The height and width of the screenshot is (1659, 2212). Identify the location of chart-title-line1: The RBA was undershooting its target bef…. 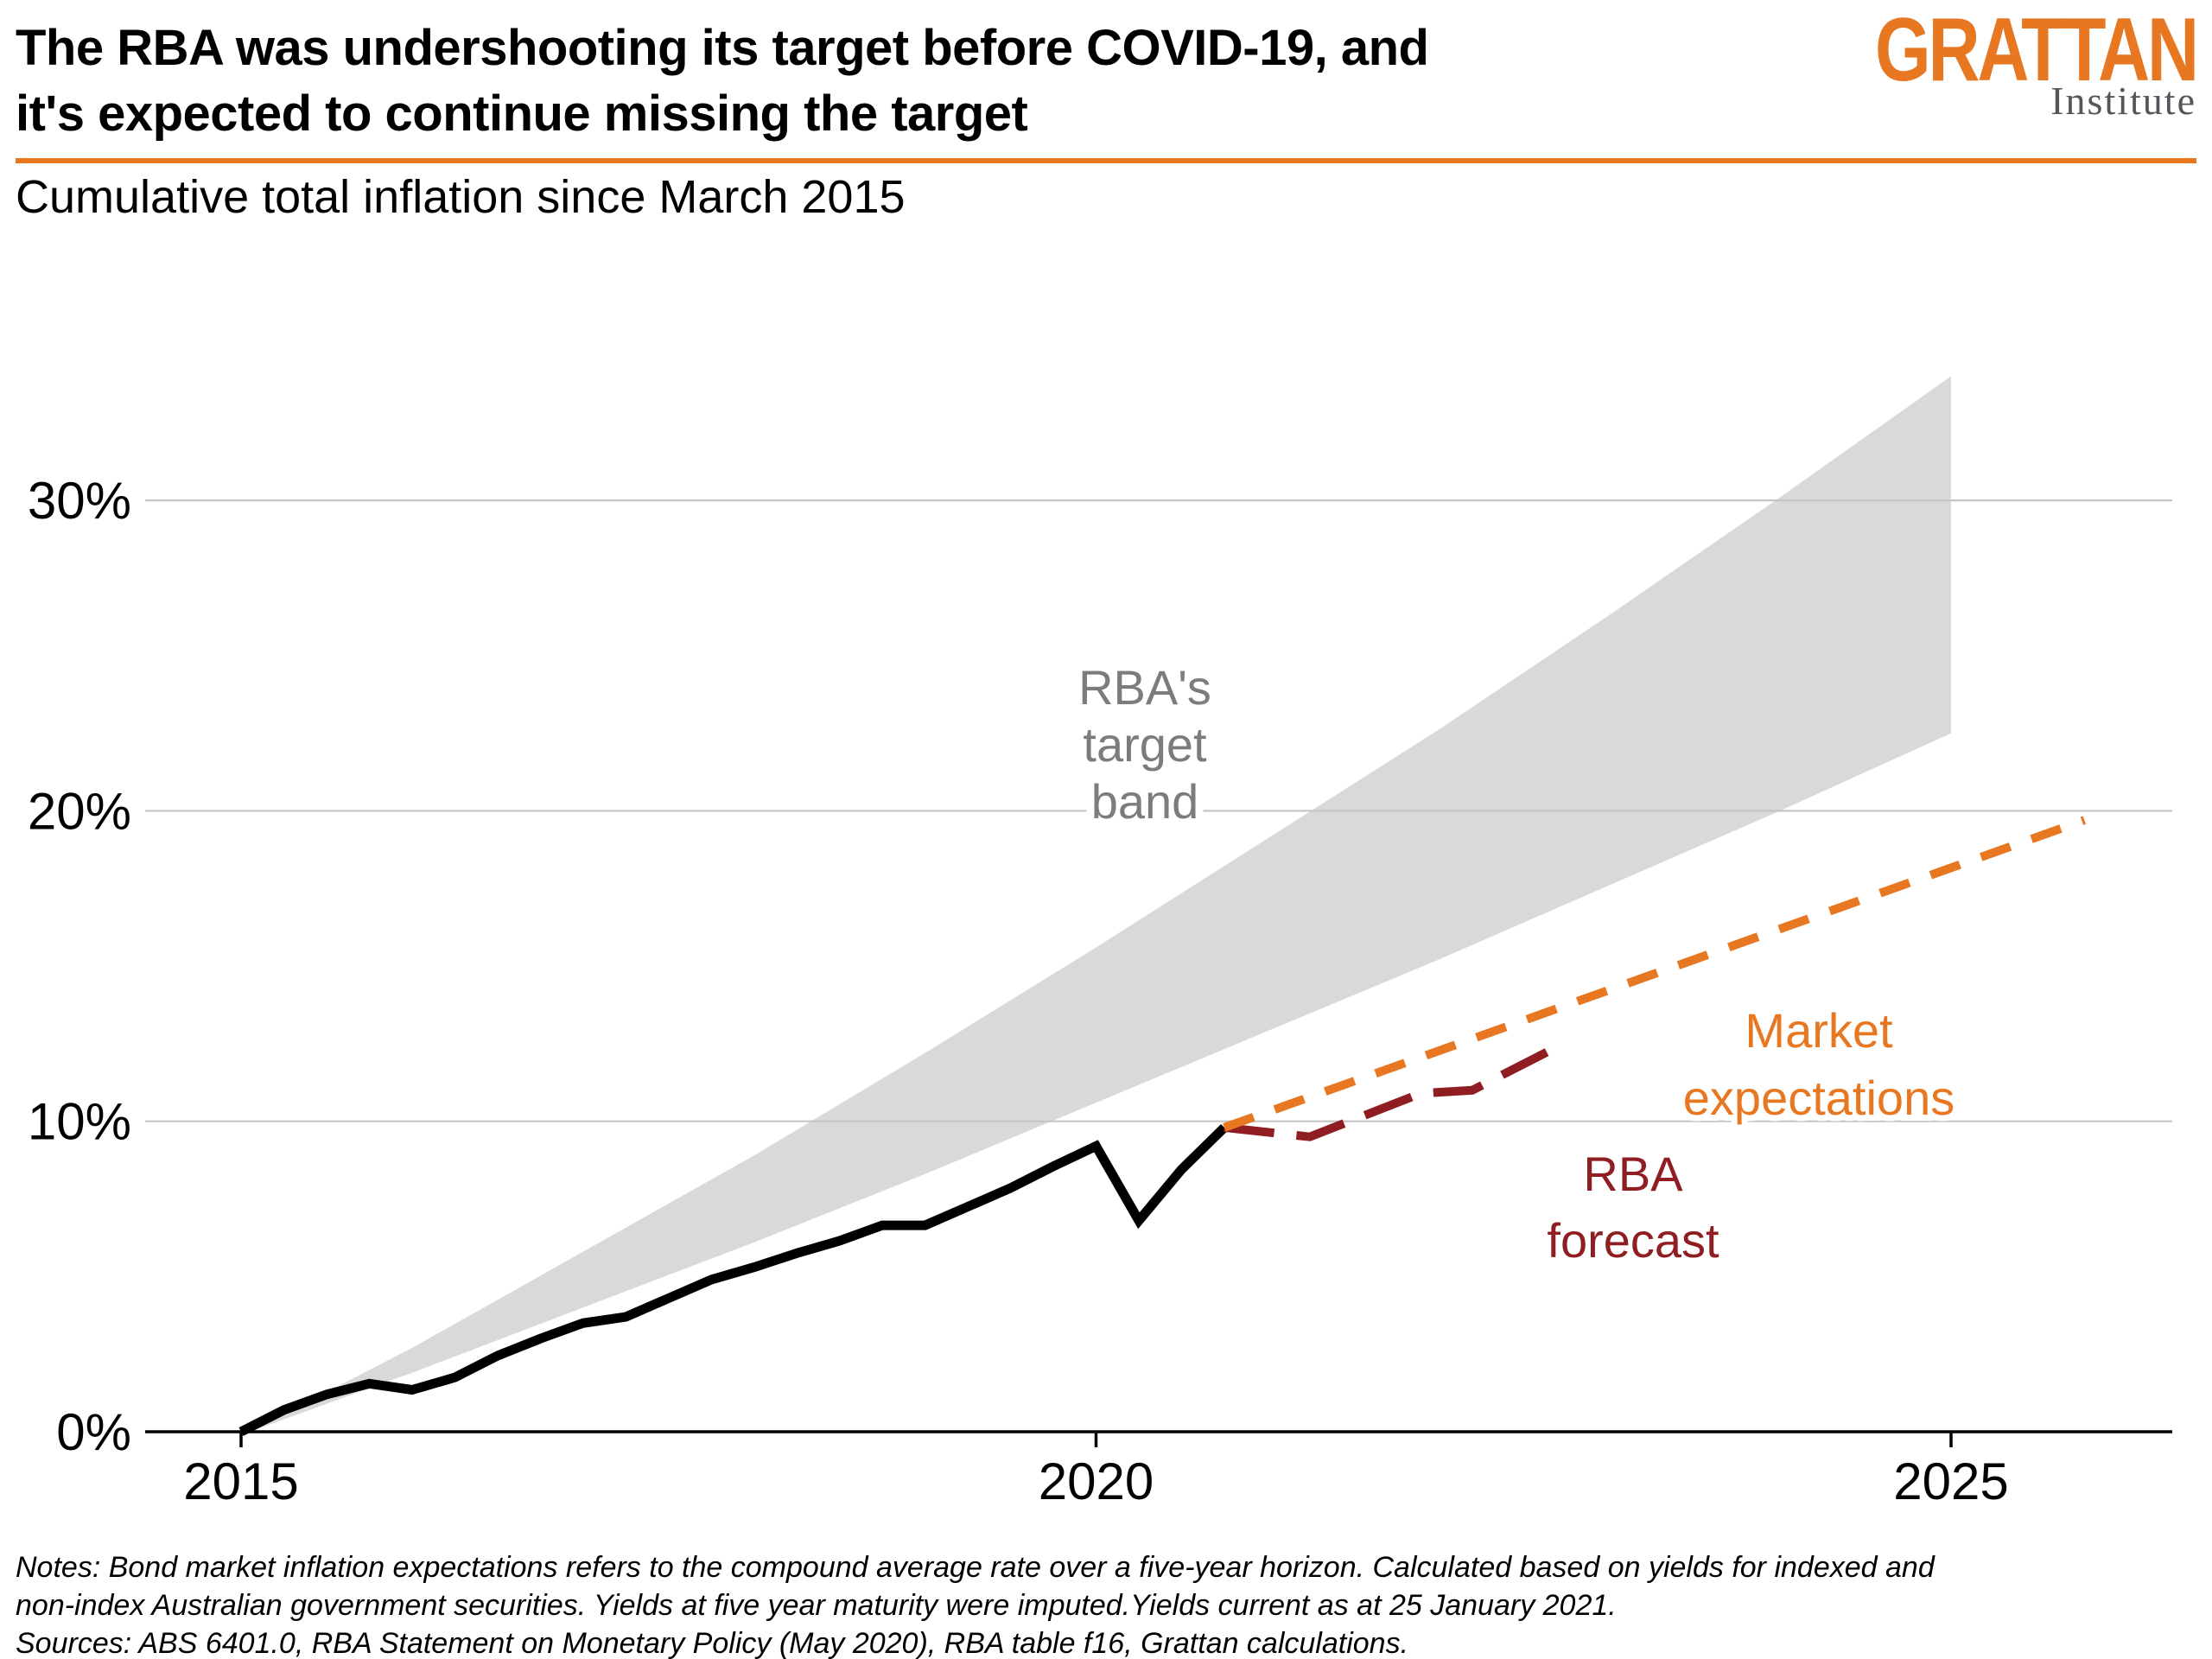
(722, 48).